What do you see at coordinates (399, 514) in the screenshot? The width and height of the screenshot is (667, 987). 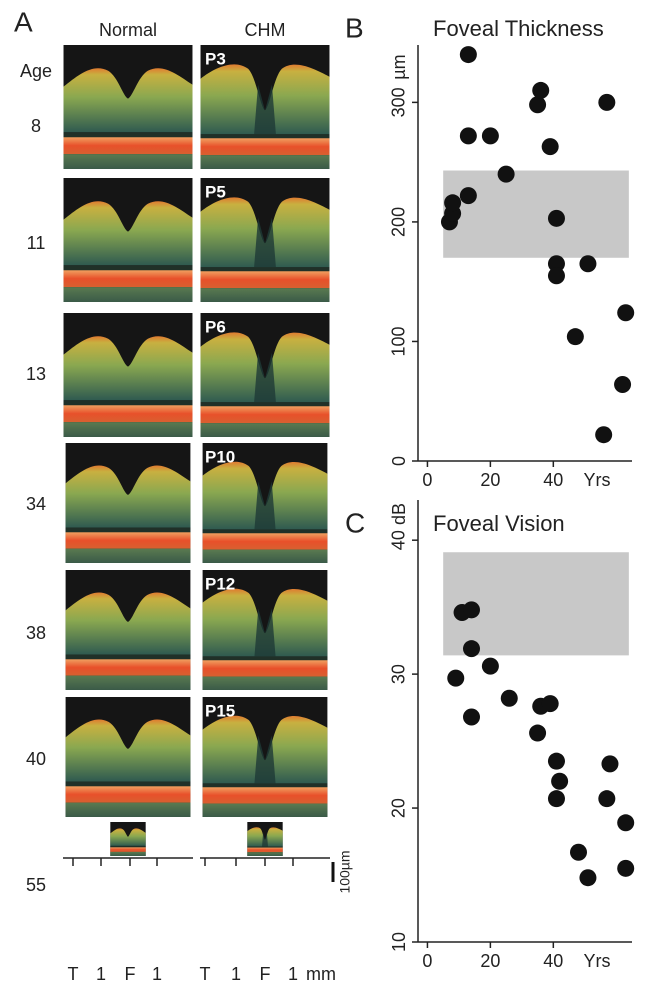 I see `y-axis-label: dB` at bounding box center [399, 514].